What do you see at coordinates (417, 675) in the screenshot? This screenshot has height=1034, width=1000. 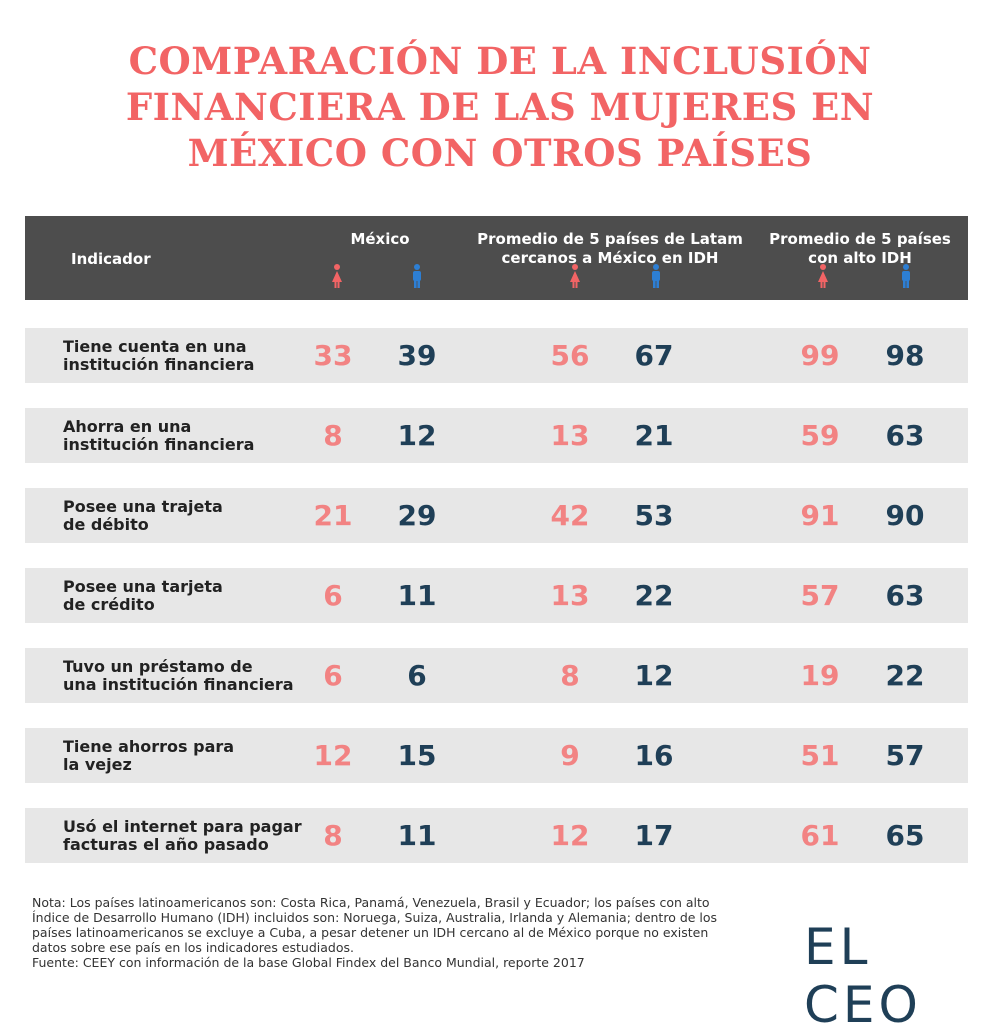 I see `male-value: 6` at bounding box center [417, 675].